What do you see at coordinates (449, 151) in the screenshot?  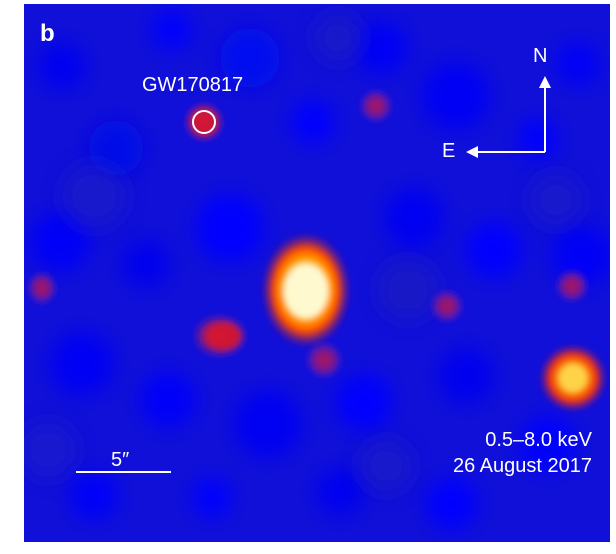 I see `east-label: E` at bounding box center [449, 151].